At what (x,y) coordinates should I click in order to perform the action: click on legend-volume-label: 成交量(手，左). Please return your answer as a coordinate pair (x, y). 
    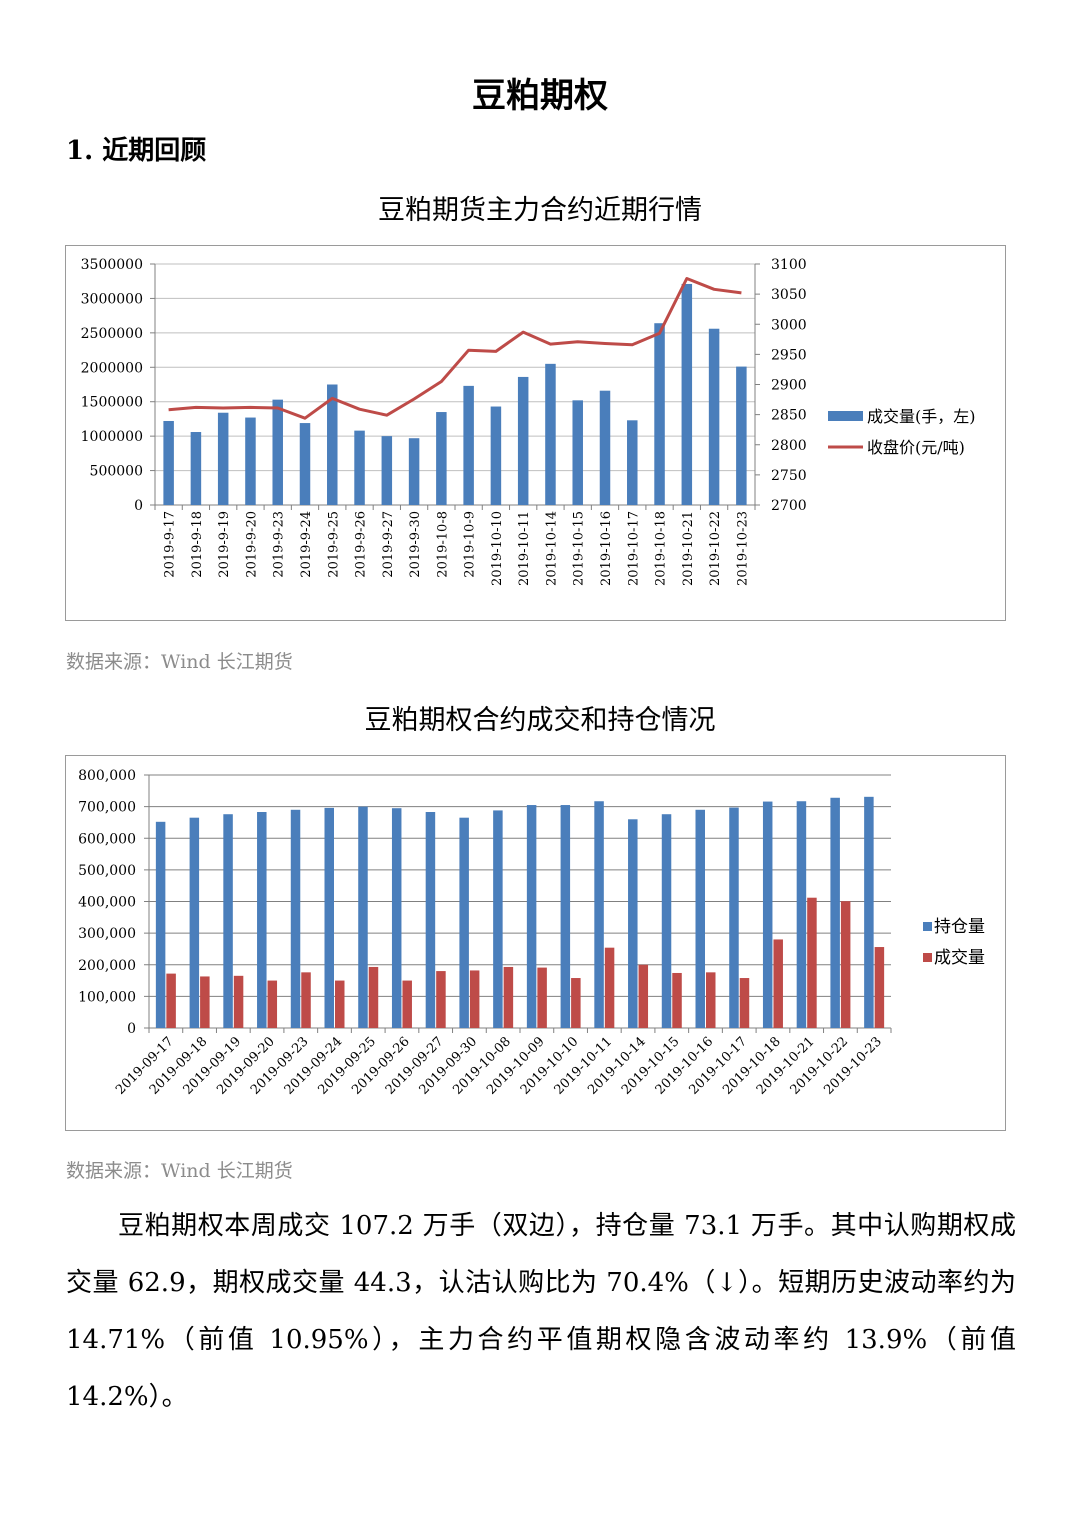
    Looking at the image, I should click on (921, 416).